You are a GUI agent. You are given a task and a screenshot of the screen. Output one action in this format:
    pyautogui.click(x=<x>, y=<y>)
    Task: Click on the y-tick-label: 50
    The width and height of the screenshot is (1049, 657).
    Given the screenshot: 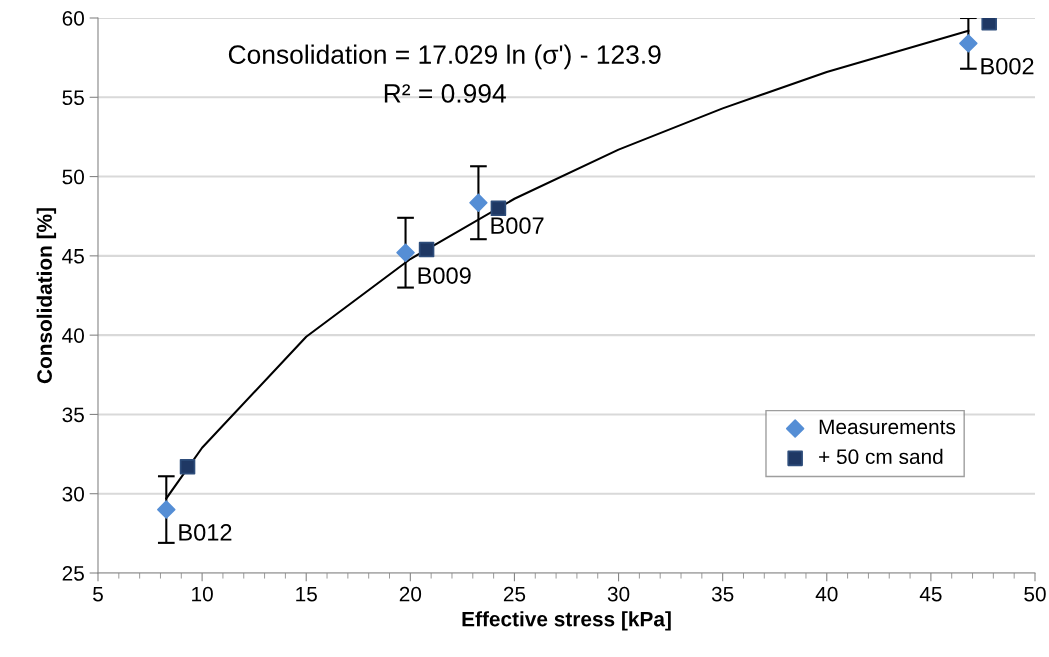 What is the action you would take?
    pyautogui.click(x=73, y=177)
    